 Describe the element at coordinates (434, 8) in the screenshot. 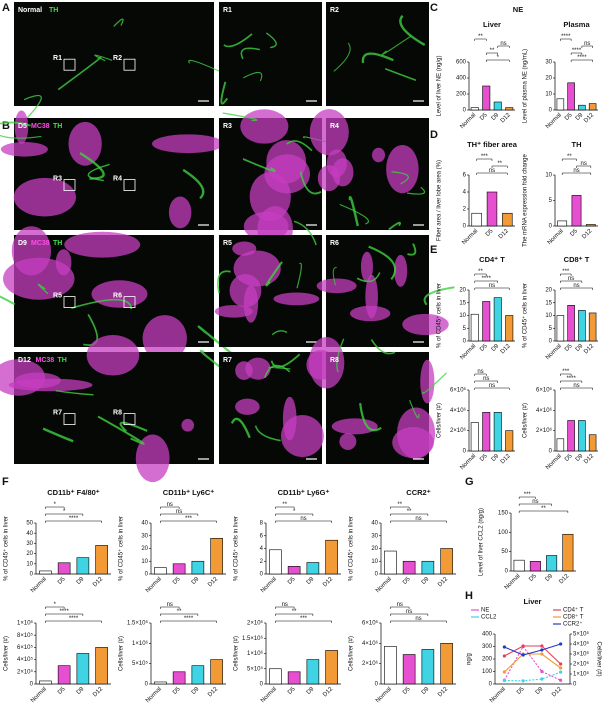

I see `panel-label: C` at that location.